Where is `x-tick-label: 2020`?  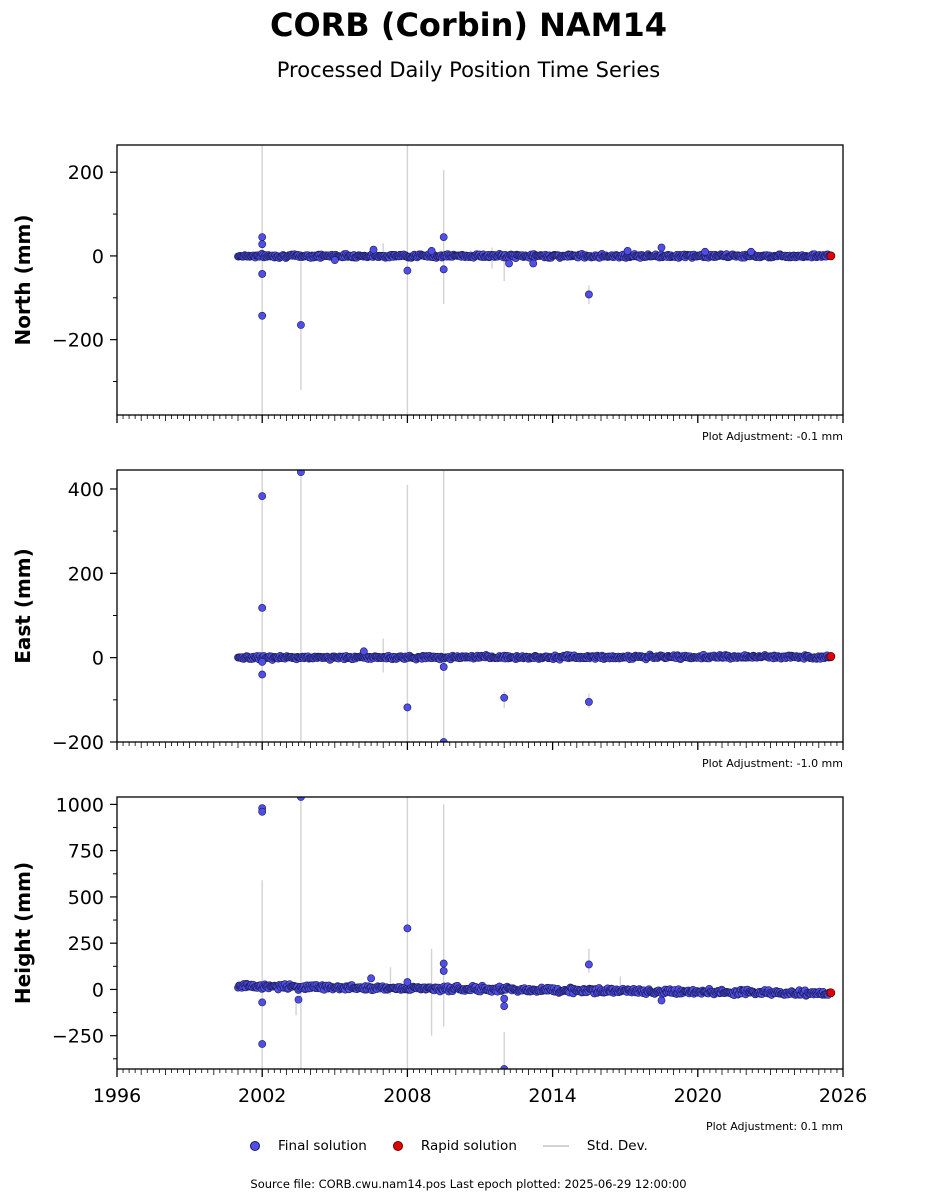 x-tick-label: 2020 is located at coordinates (698, 1096).